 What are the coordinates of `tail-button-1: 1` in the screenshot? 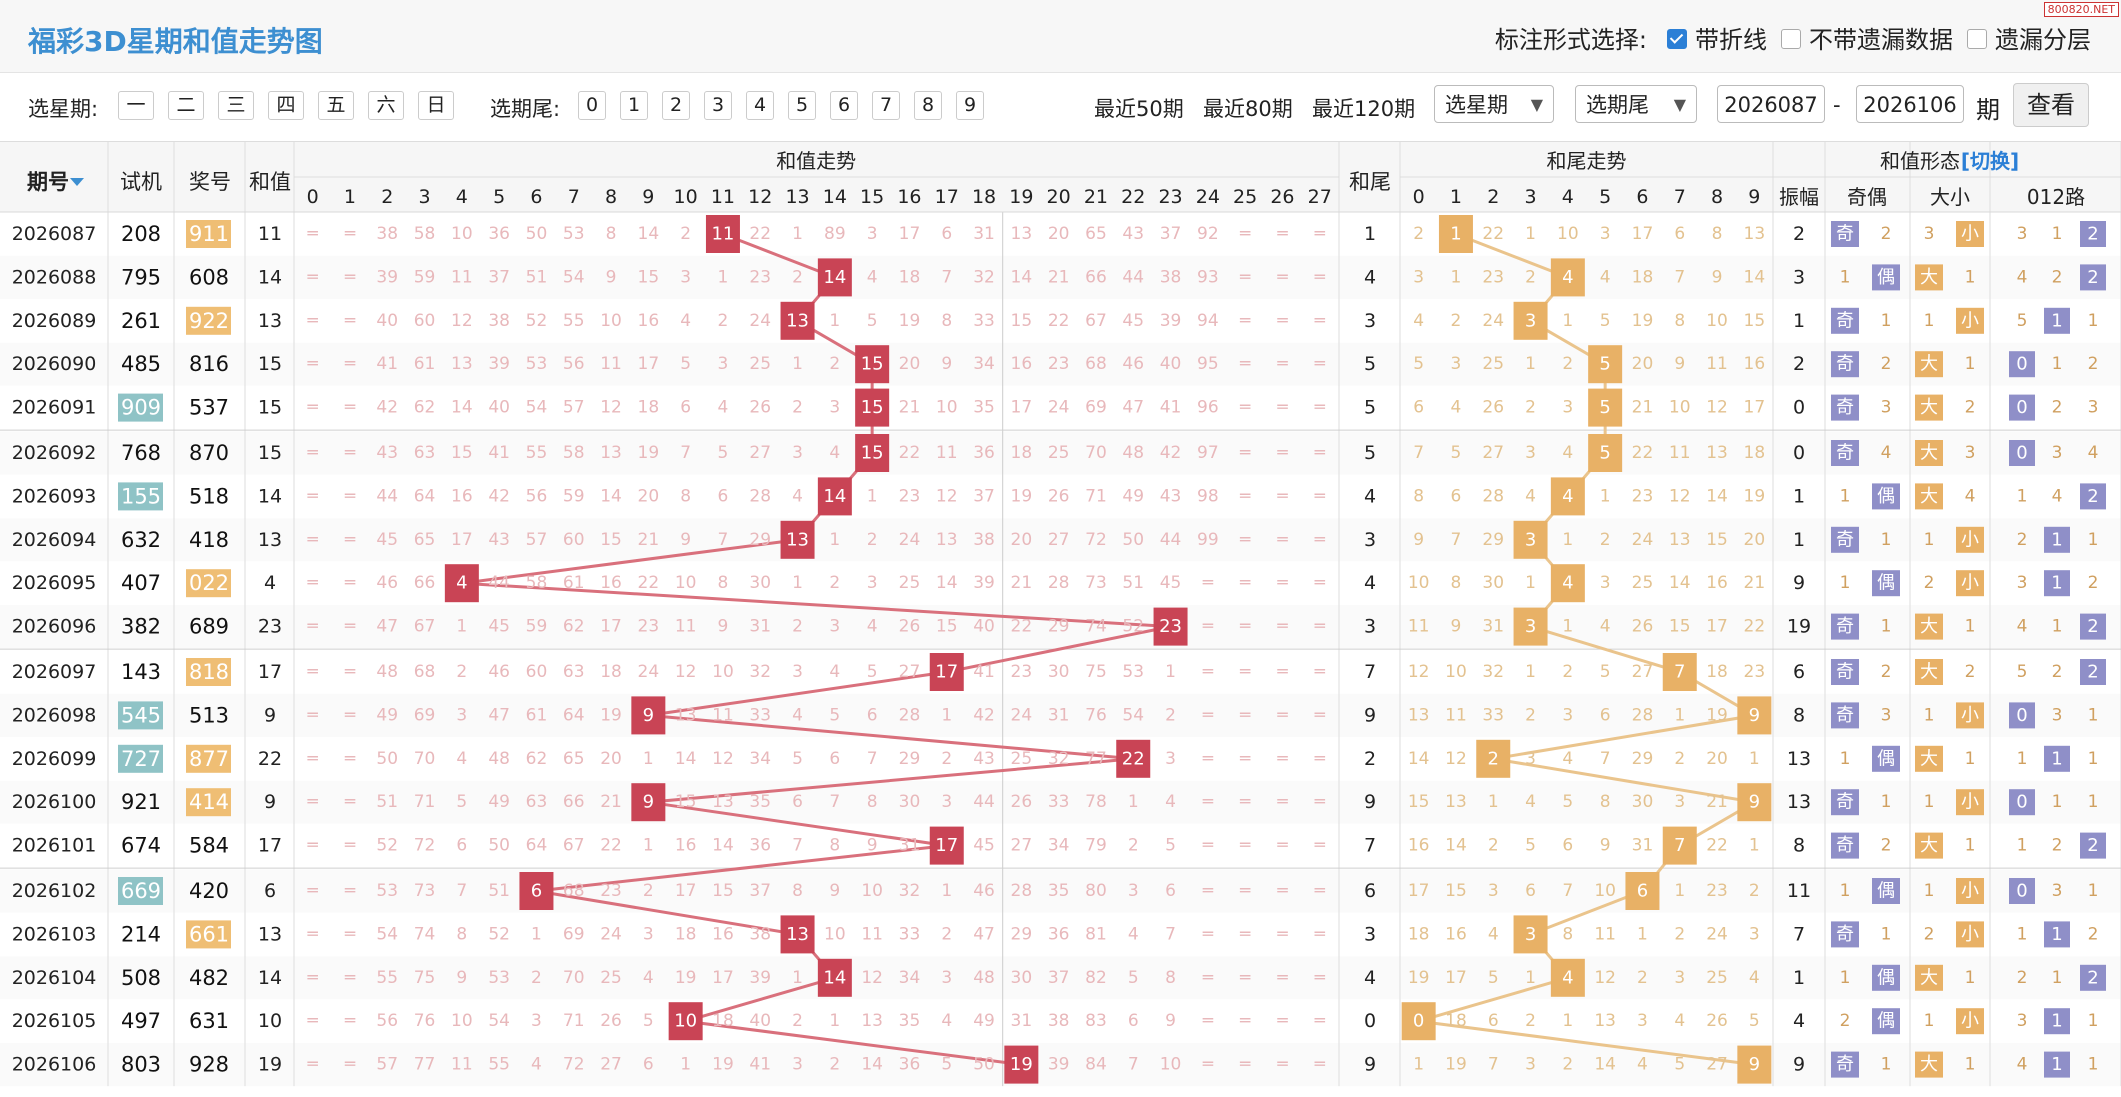 It's located at (634, 105).